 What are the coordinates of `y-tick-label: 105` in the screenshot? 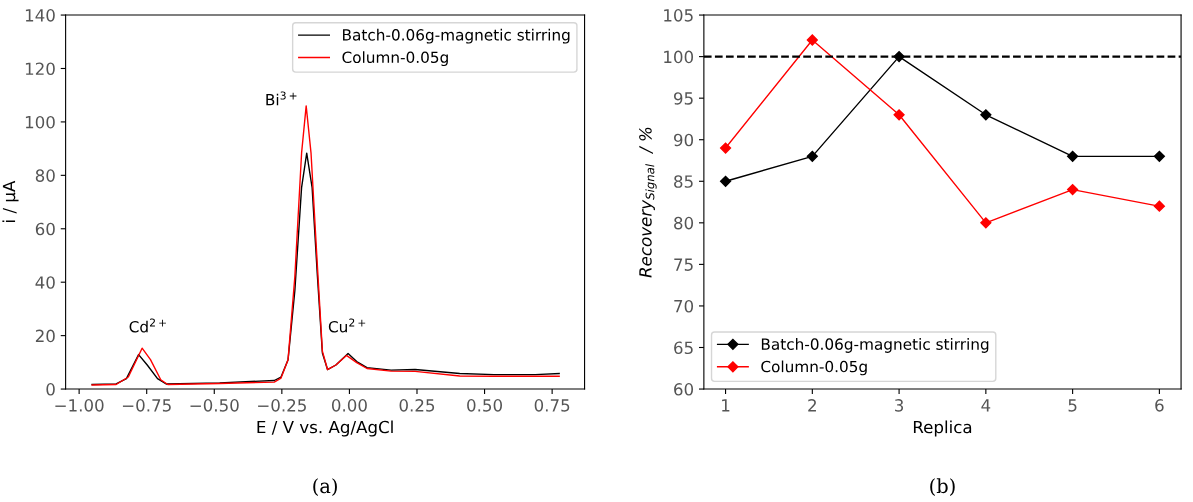 It's located at (678, 15).